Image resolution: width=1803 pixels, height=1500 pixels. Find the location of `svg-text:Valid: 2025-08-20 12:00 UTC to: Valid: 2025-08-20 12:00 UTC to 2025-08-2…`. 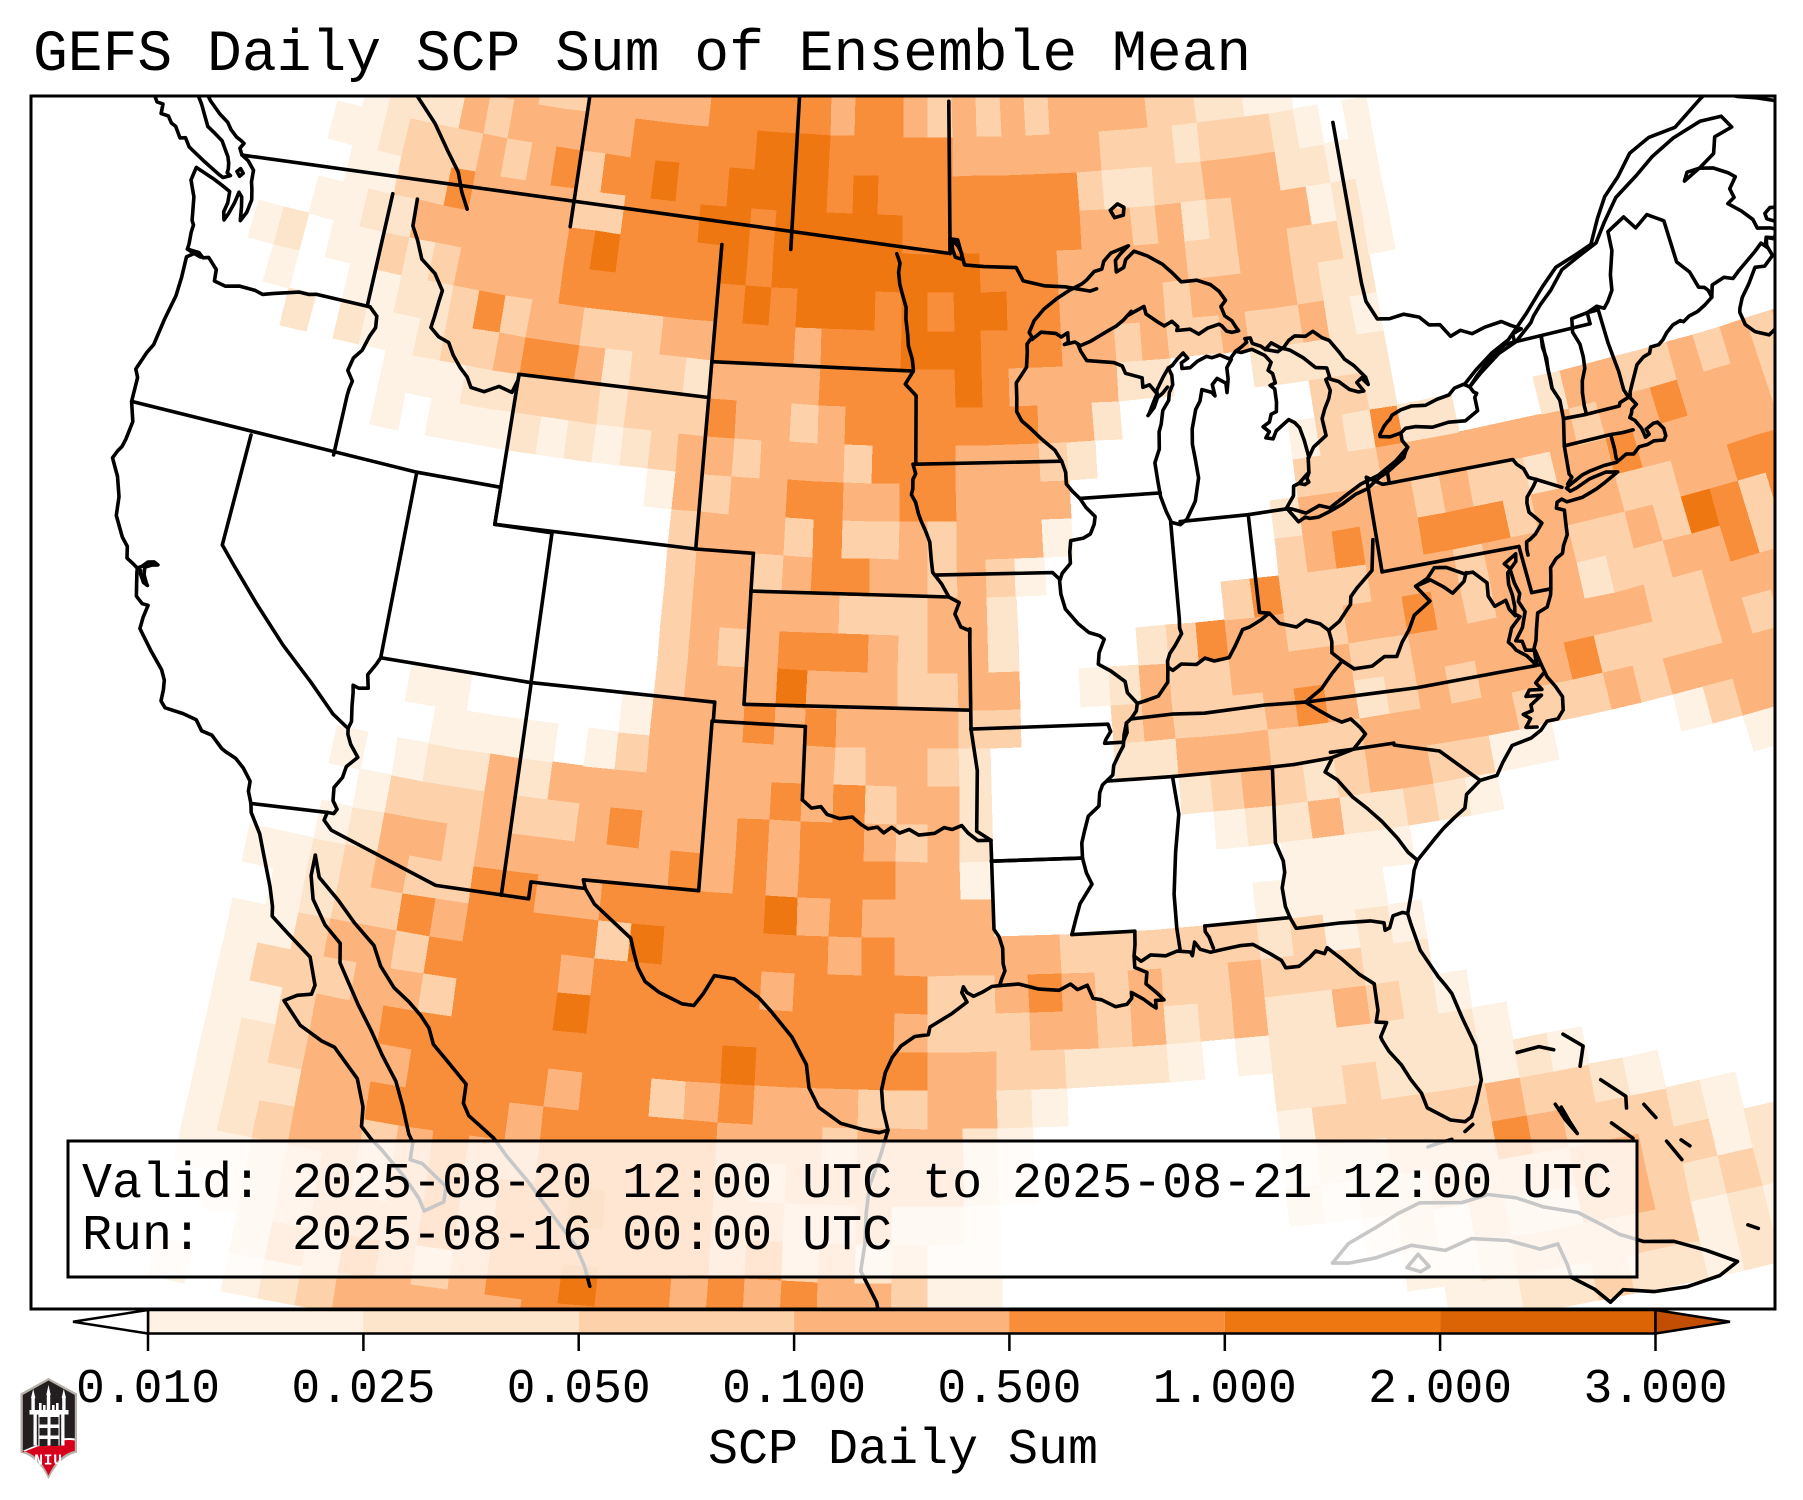

svg-text:Valid: 2025-08-20 12:00 UTC to: Valid: 2025-08-20 12:00 UTC to 2025-08-2… is located at coordinates (847, 1184).